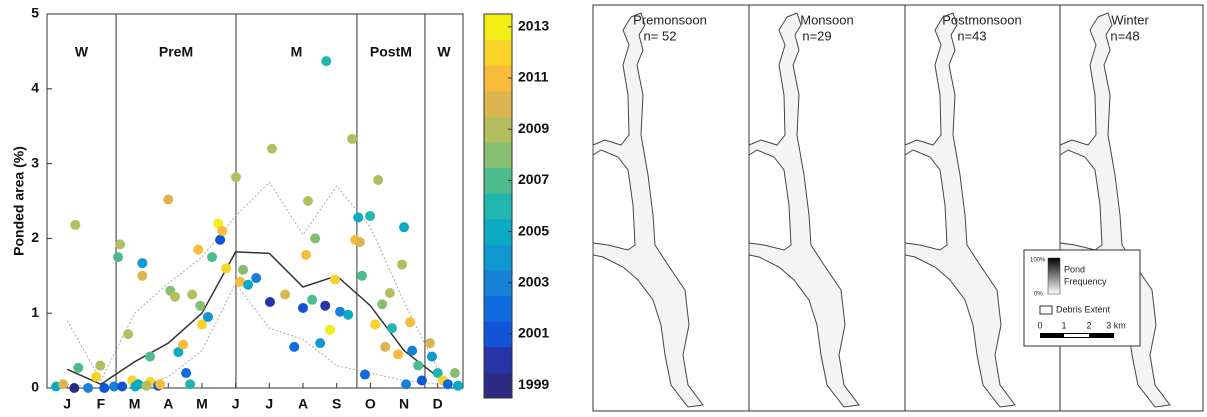 The image size is (1207, 417). I want to click on panel-title: Winter, so click(1130, 19).